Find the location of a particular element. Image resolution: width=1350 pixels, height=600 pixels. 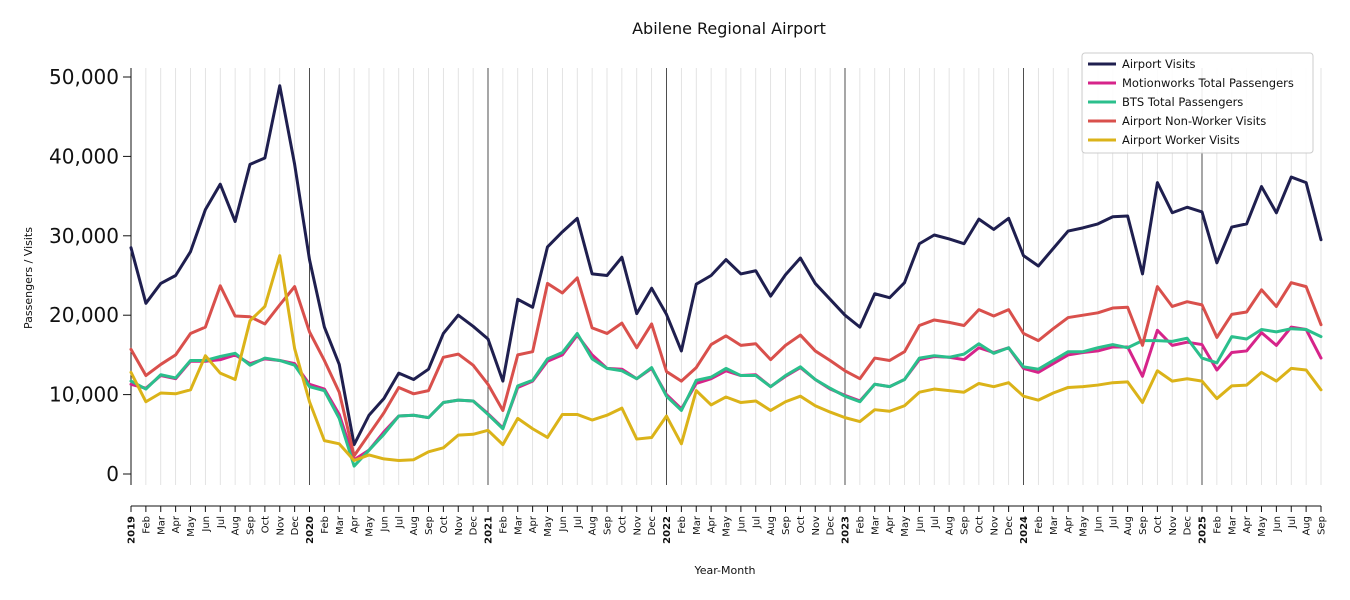

y-tick-label: 30,000 is located at coordinates (84, 236).